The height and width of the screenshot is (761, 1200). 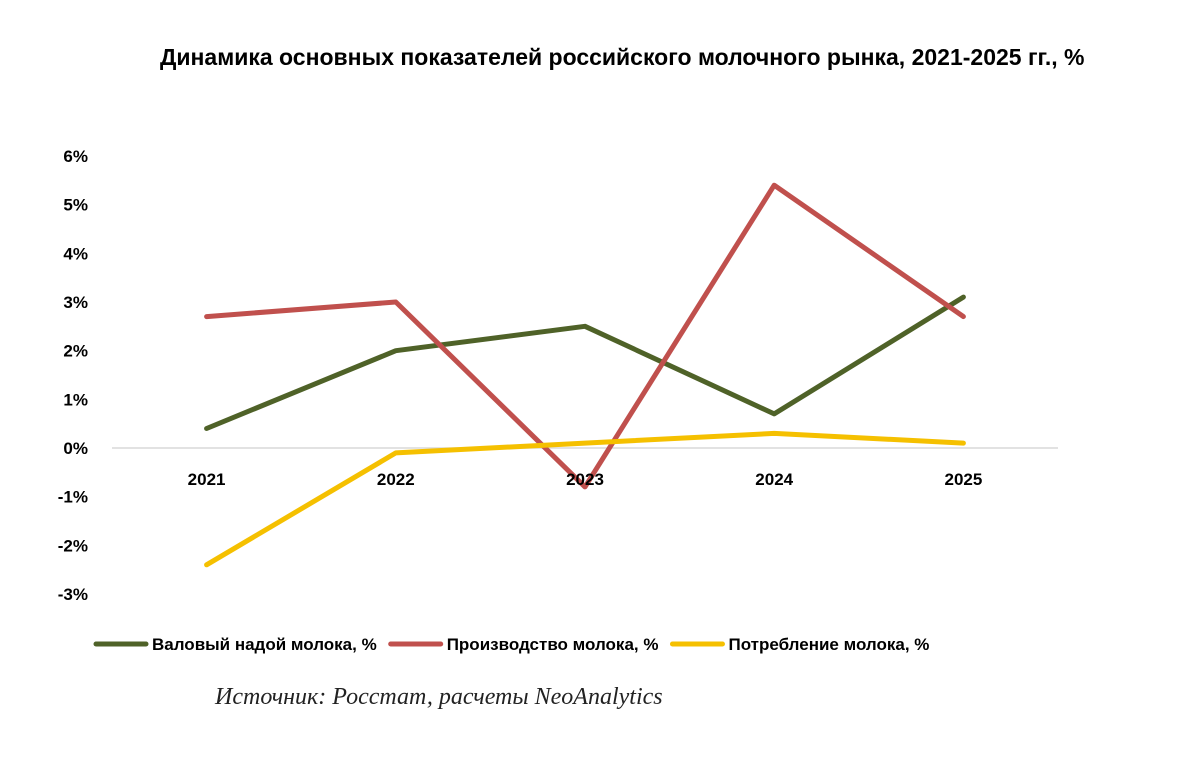 I want to click on y-tick-label: 2%, so click(x=75, y=351).